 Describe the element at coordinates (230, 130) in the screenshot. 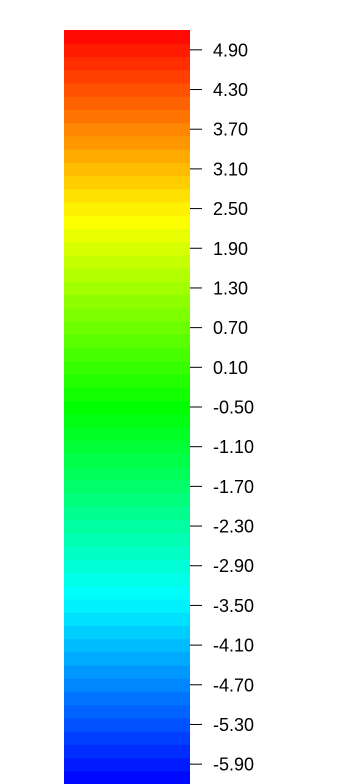

I see `tick-label: 3.70` at that location.